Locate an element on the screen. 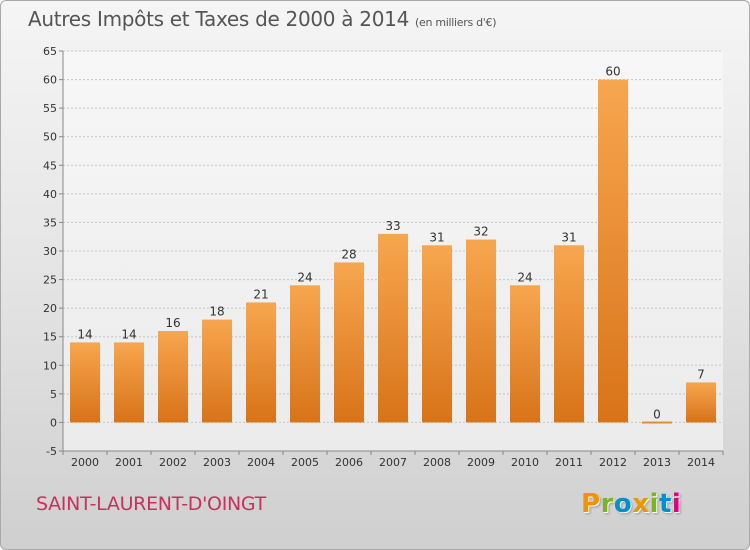 The image size is (750, 550). bar-2006 is located at coordinates (349, 342).